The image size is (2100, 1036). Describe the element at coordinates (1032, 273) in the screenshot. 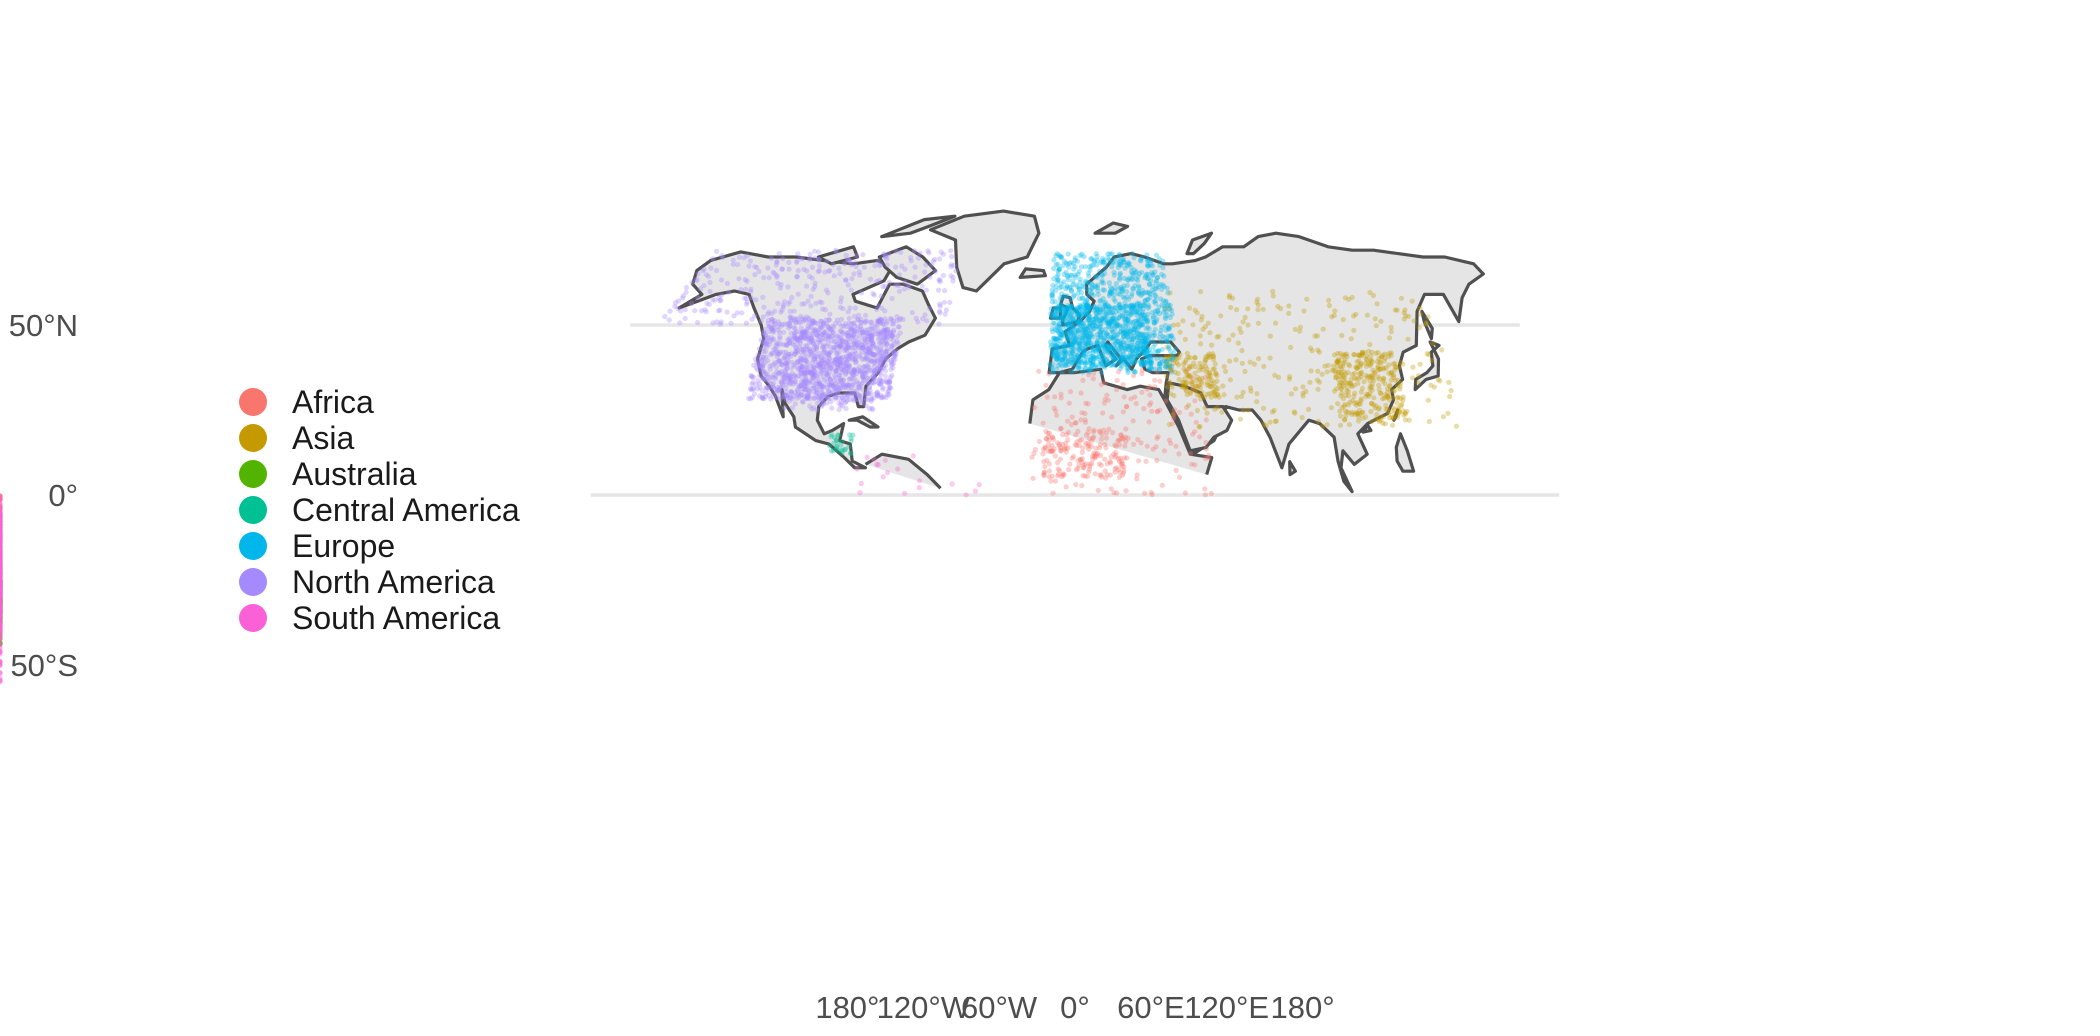

I see `land-iceland` at that location.